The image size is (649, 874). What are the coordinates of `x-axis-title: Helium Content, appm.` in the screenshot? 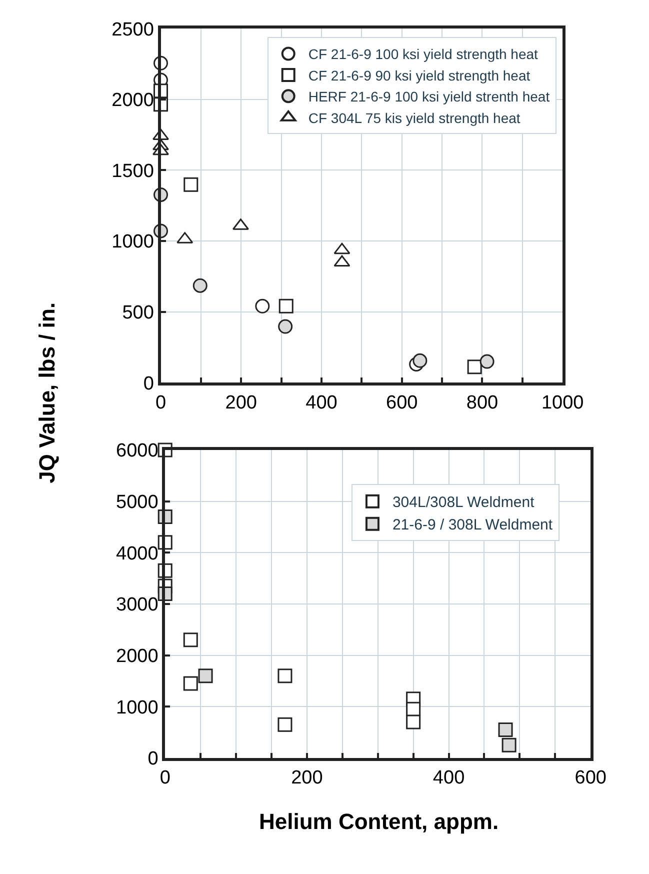 It's located at (379, 821).